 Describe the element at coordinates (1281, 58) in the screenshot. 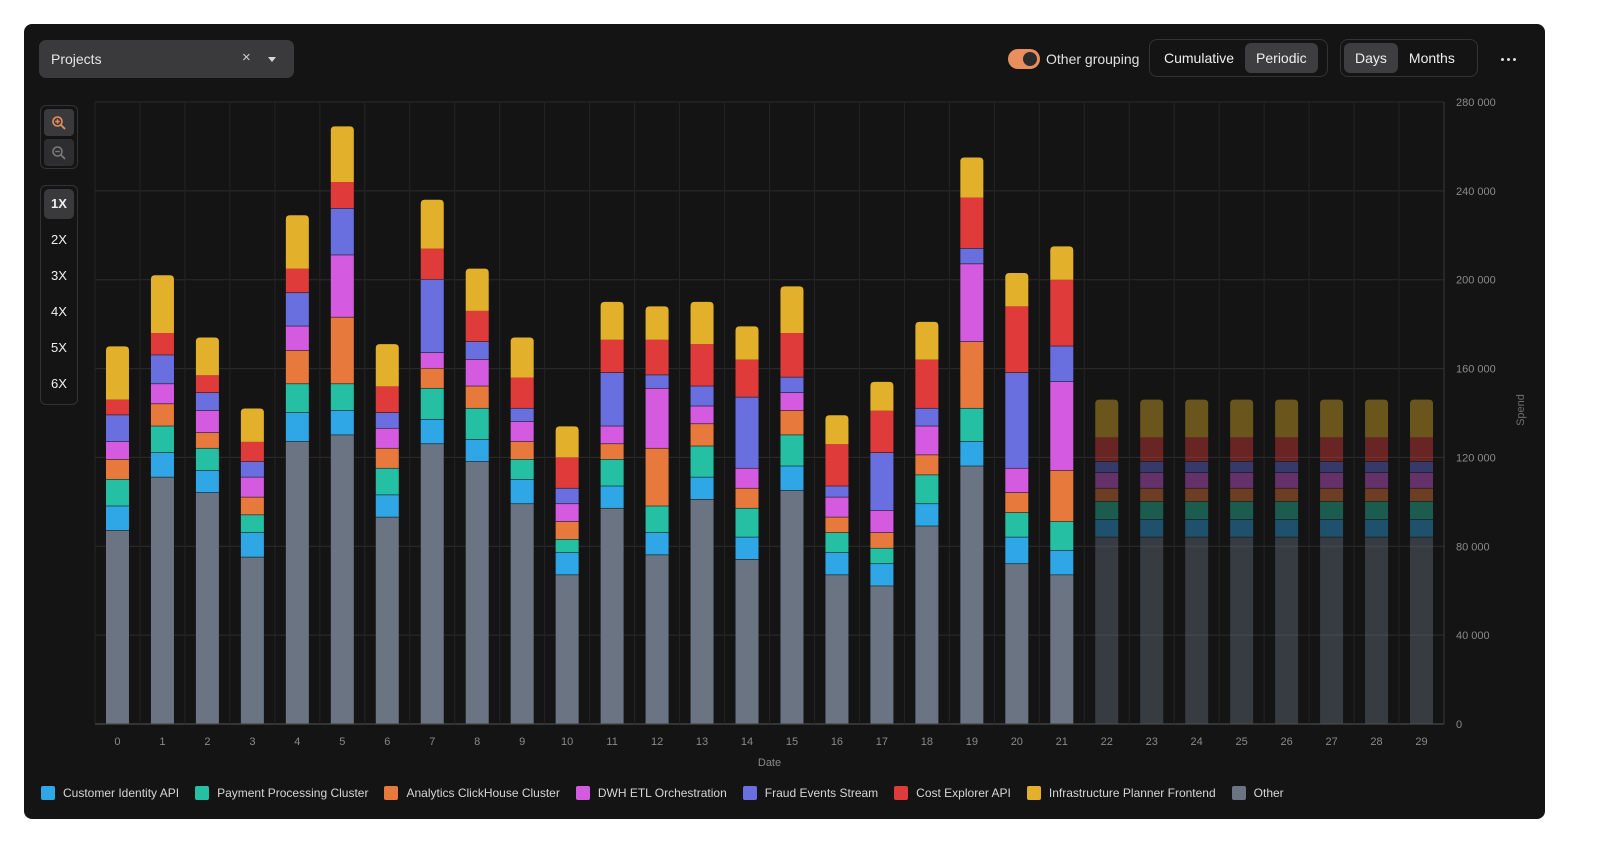

I see `tab-periodic: Periodic` at that location.